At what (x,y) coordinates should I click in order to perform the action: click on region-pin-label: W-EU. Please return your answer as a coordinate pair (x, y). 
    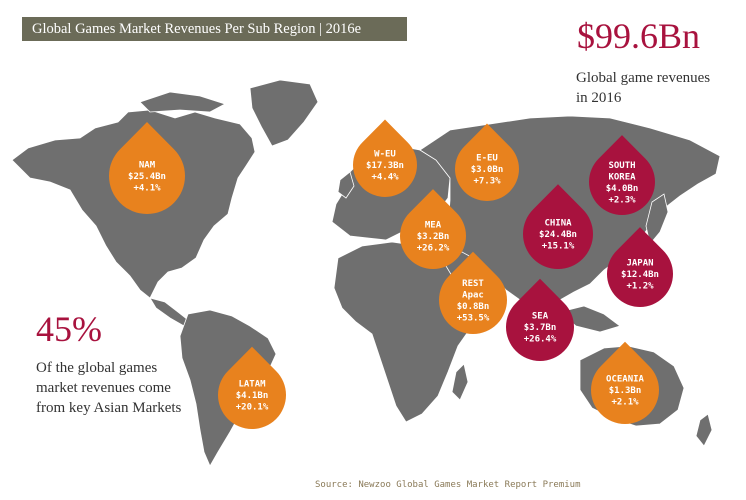
    Looking at the image, I should click on (385, 155).